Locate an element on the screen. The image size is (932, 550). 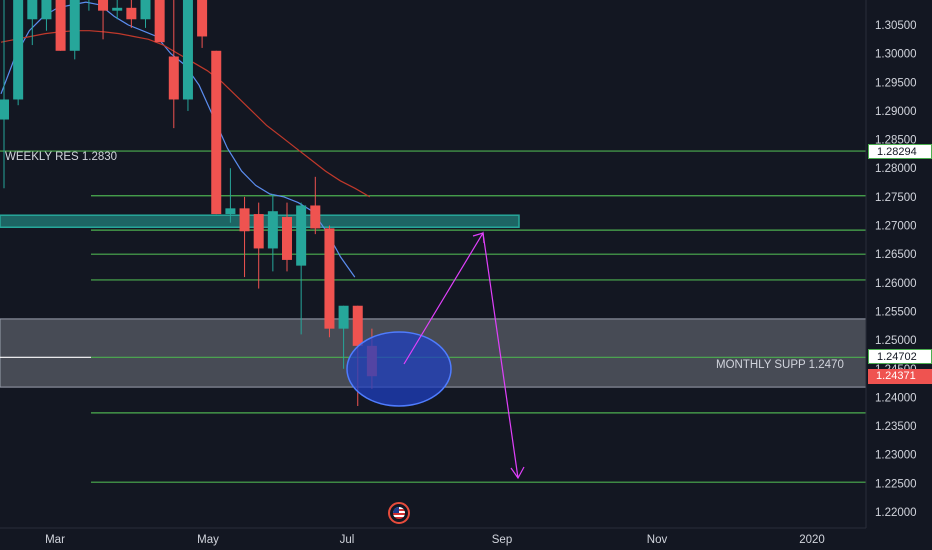
price-tick-label: 1.28500 is located at coordinates (896, 141).